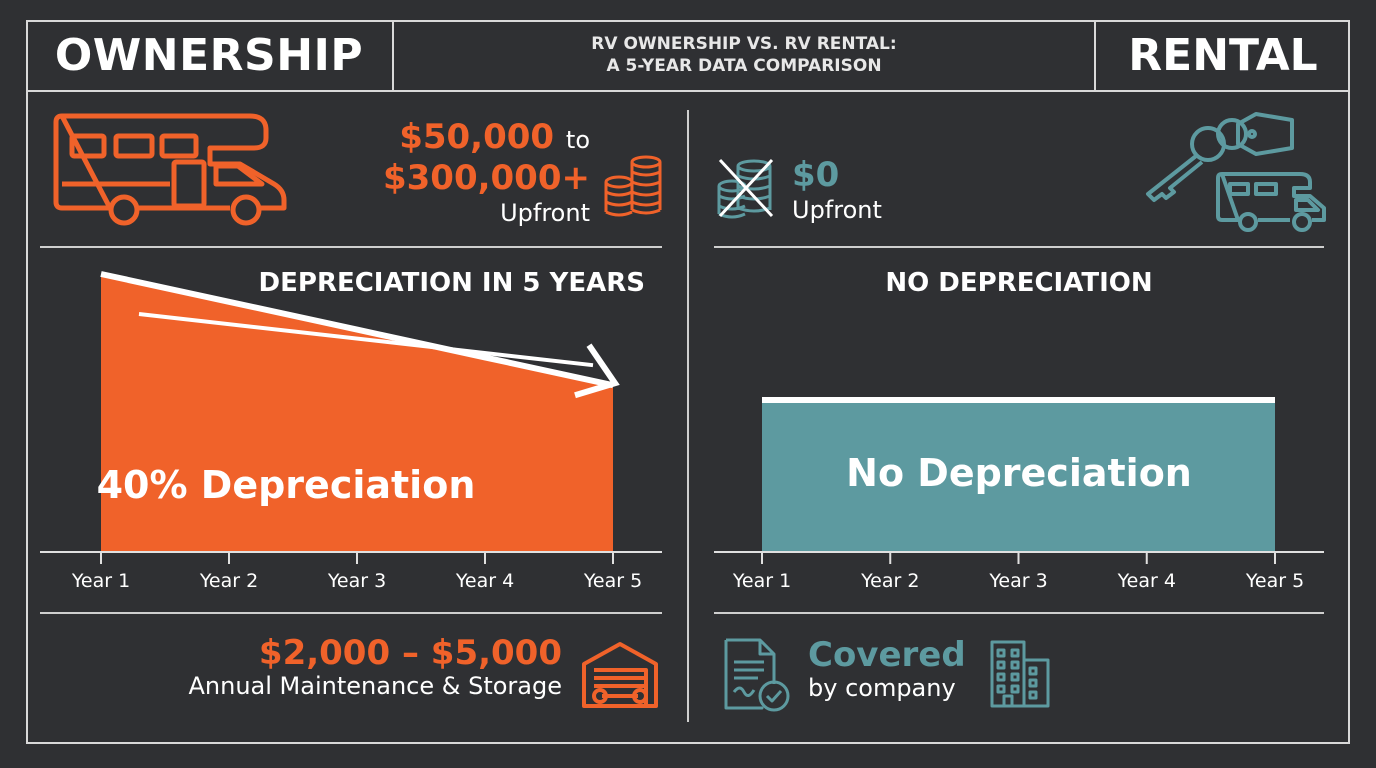 The width and height of the screenshot is (1376, 768). What do you see at coordinates (889, 581) in the screenshot?
I see `rent-x-tick-label: Year 2` at bounding box center [889, 581].